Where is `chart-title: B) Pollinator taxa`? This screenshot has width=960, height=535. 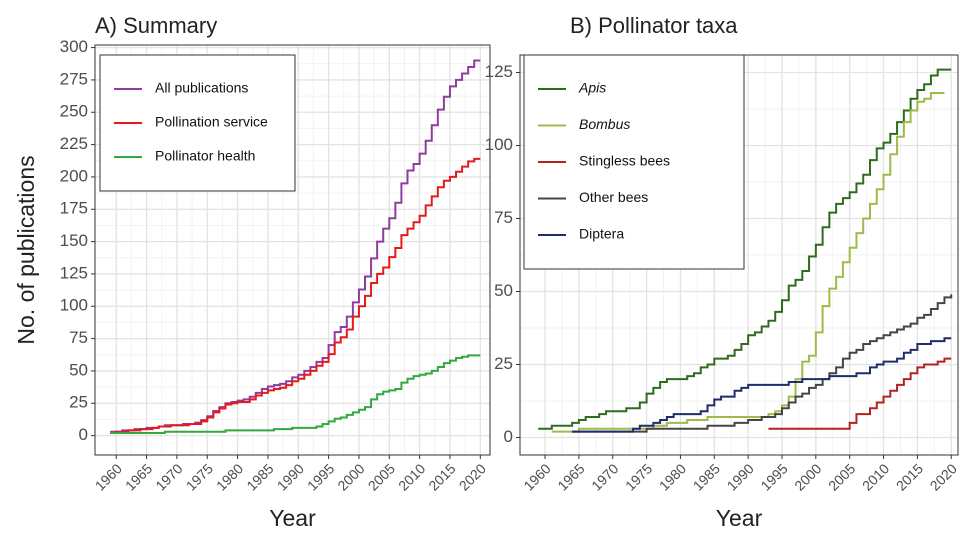
chart-title: B) Pollinator taxa is located at coordinates (654, 25).